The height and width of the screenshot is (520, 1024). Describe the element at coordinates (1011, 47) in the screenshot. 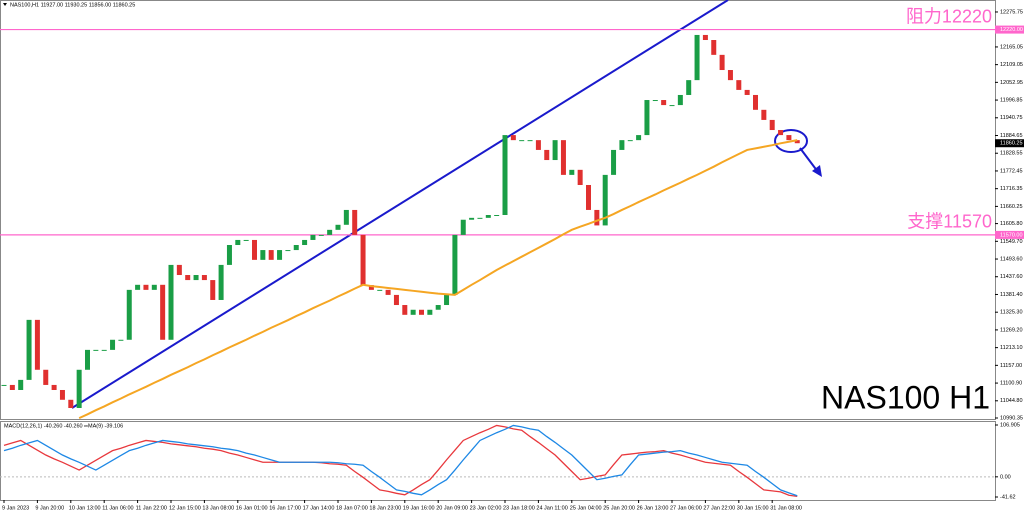

I see `y-tick-label: 12165.05` at that location.